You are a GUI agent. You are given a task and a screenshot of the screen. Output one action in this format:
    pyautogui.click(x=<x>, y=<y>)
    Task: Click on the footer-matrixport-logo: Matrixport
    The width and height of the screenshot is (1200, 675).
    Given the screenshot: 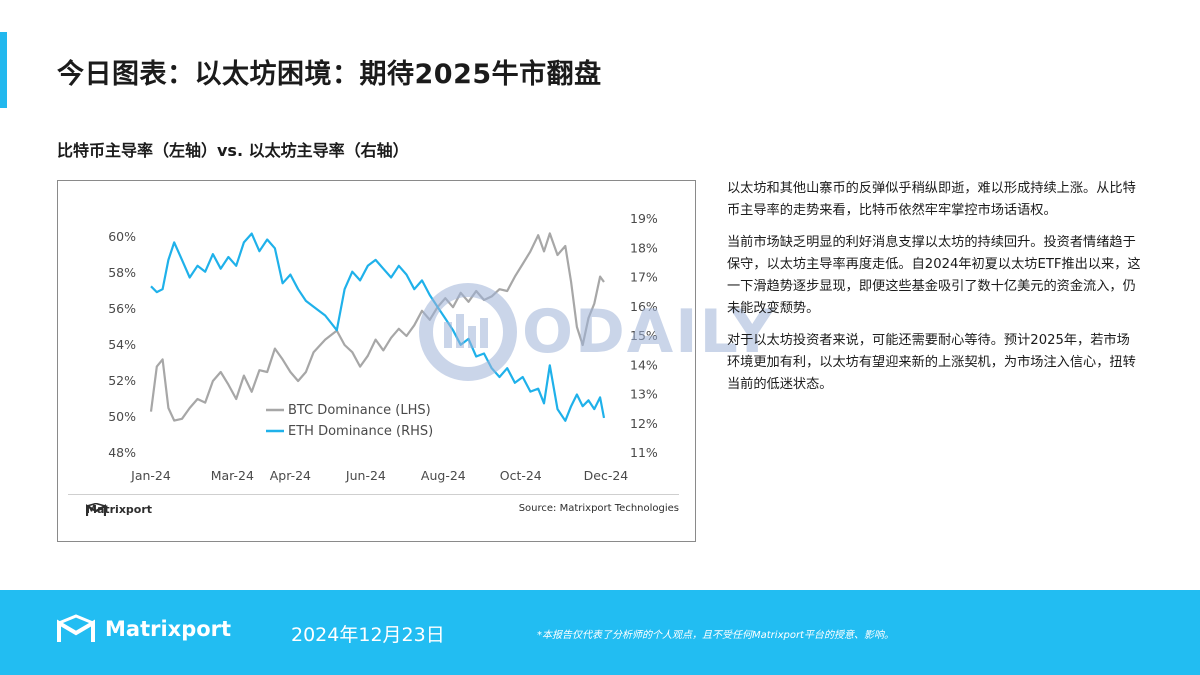 What is the action you would take?
    pyautogui.click(x=144, y=629)
    